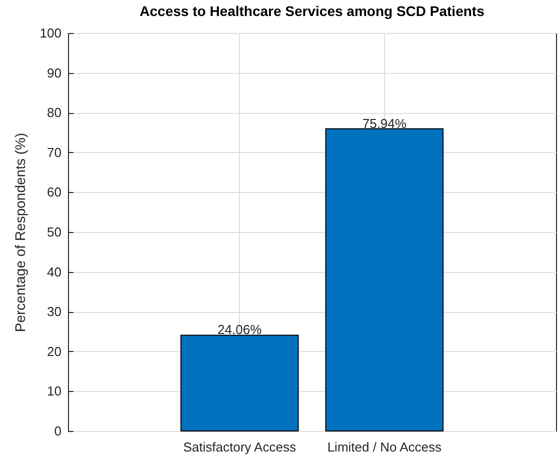  I want to click on y-tick-label: 60, so click(54, 192).